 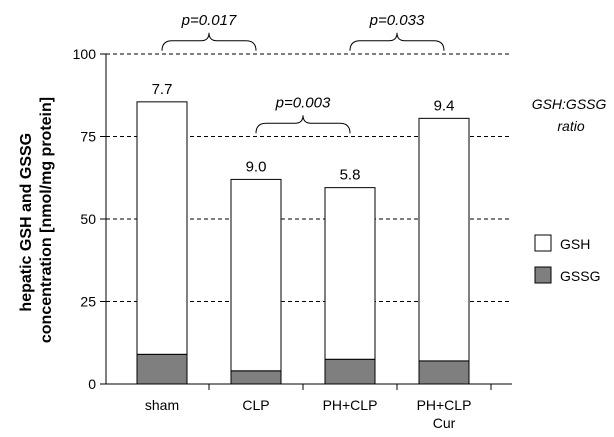 What do you see at coordinates (85, 54) in the screenshot?
I see `y-tick-label-100: 100` at bounding box center [85, 54].